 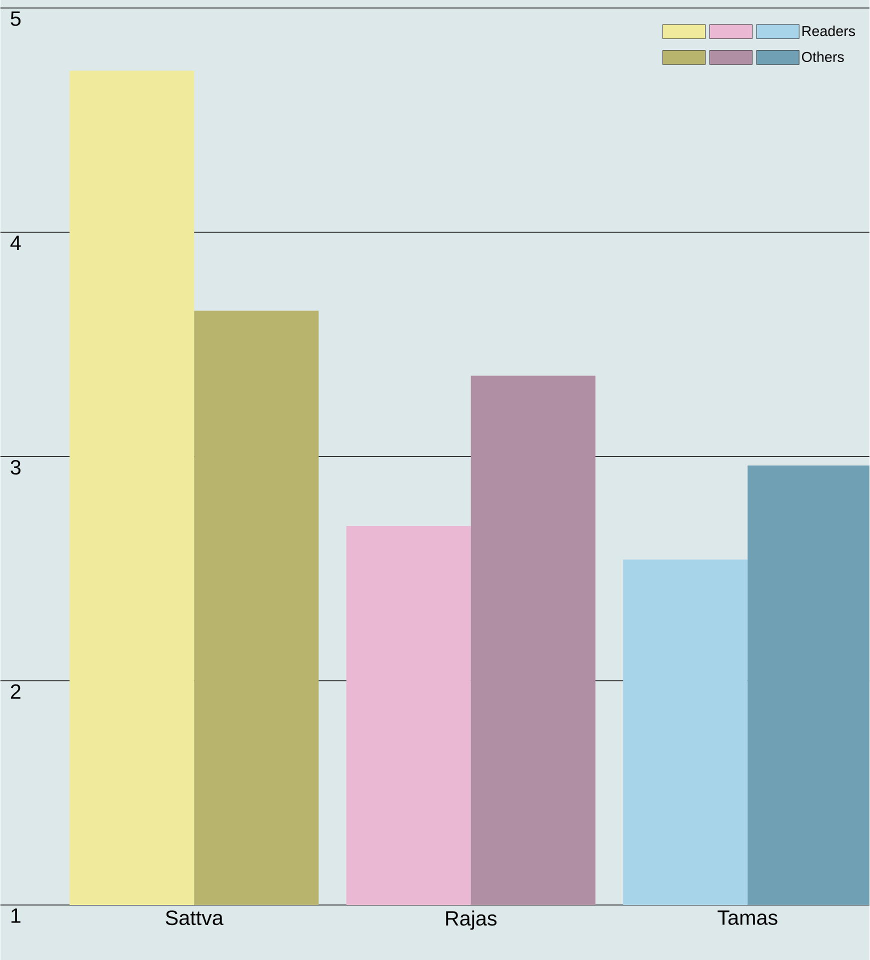 I want to click on y-tick-label: 1, so click(x=16, y=915).